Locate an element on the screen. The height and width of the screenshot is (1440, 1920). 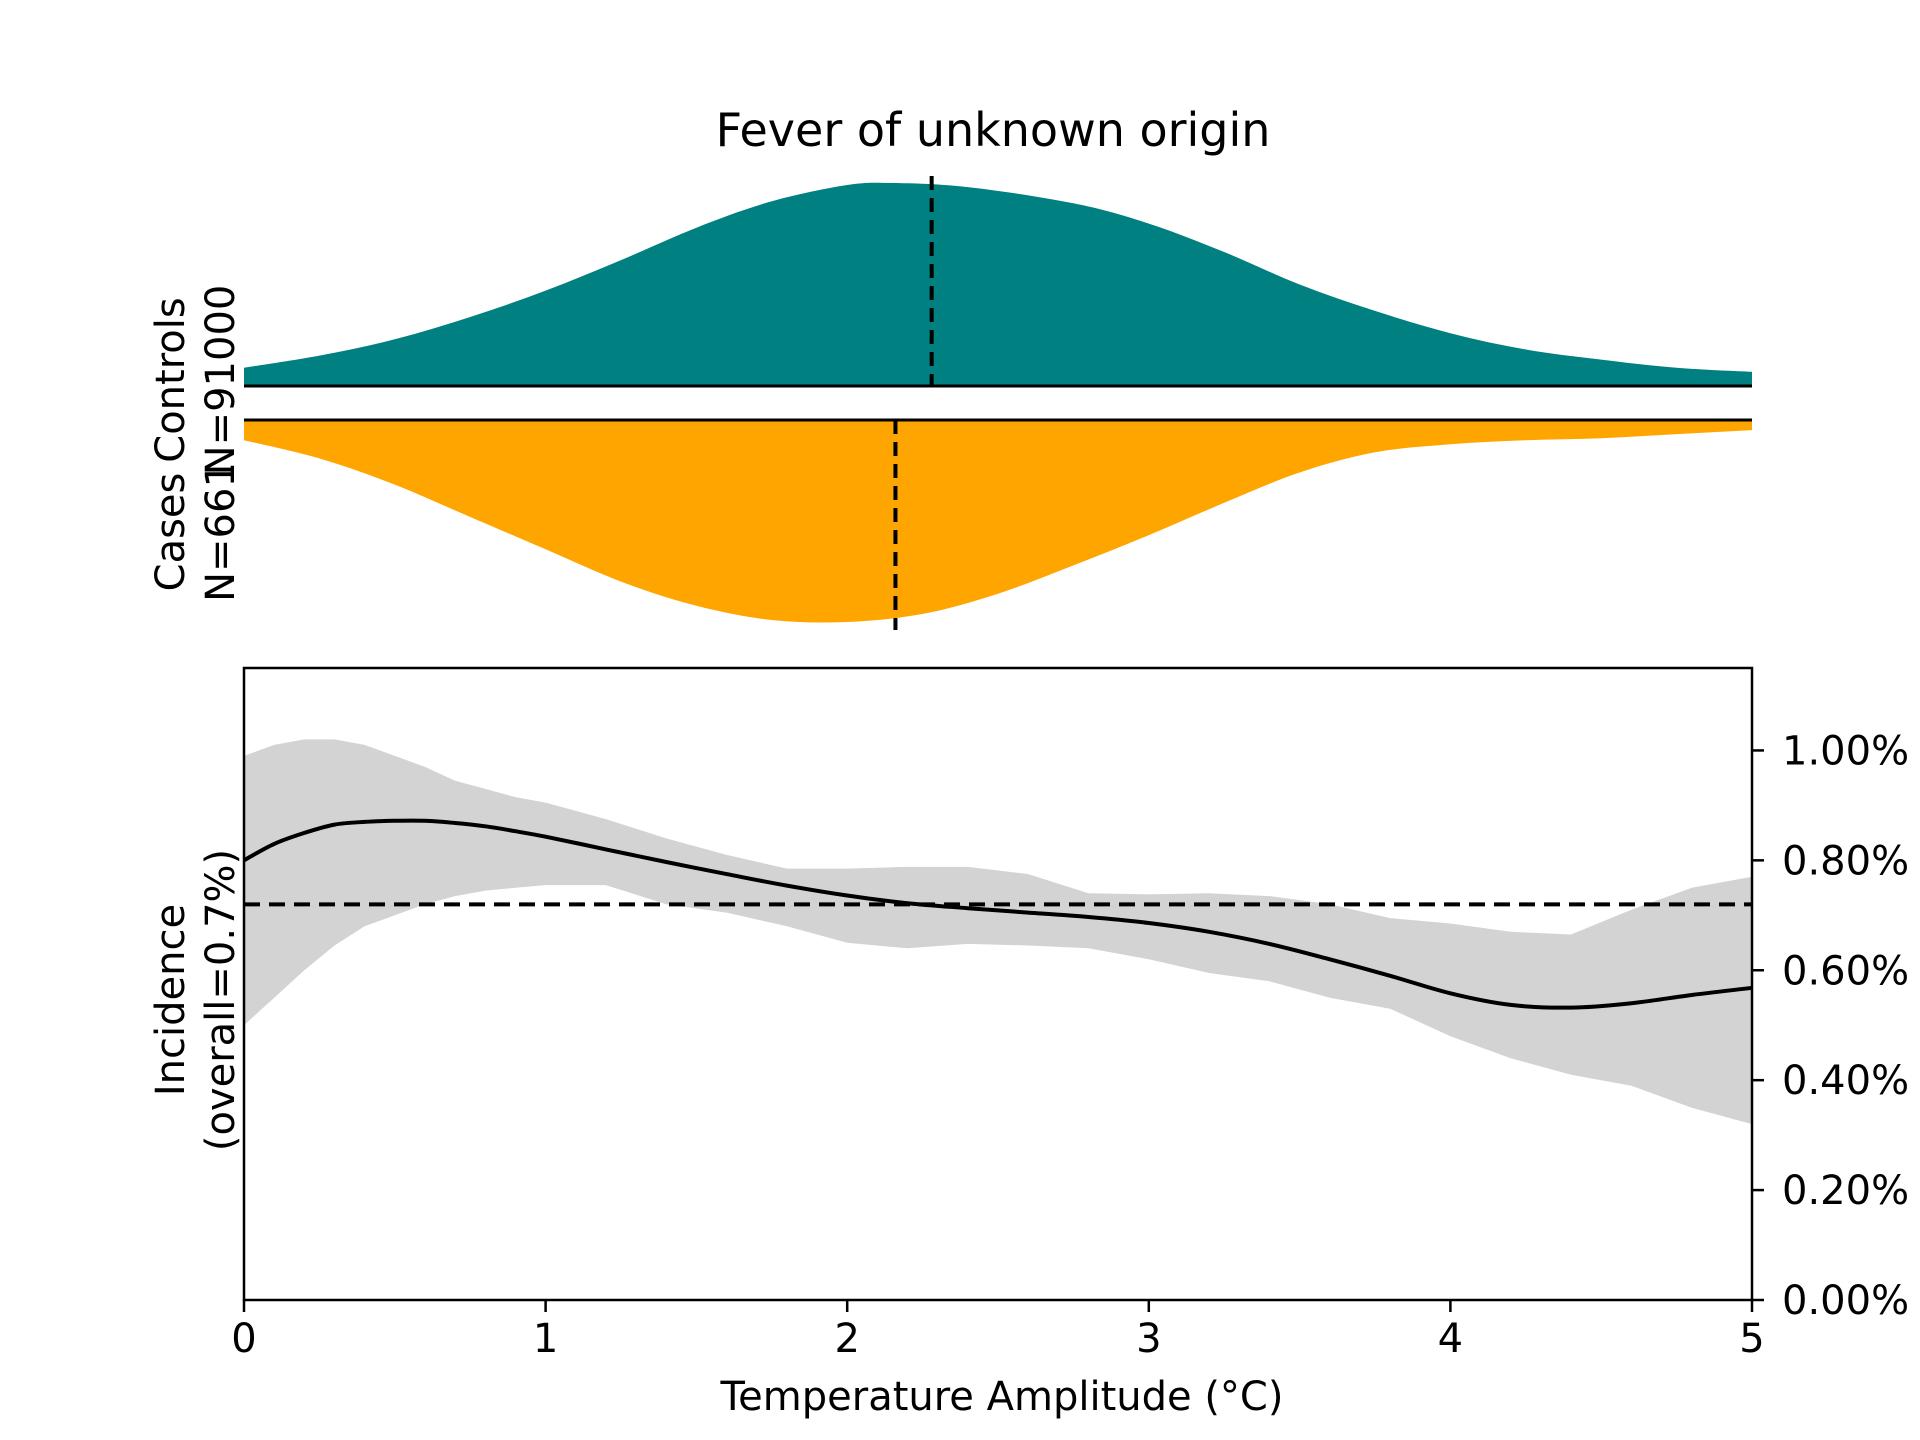
incidence-ylabel-line1: Incidence is located at coordinates (171, 1000).